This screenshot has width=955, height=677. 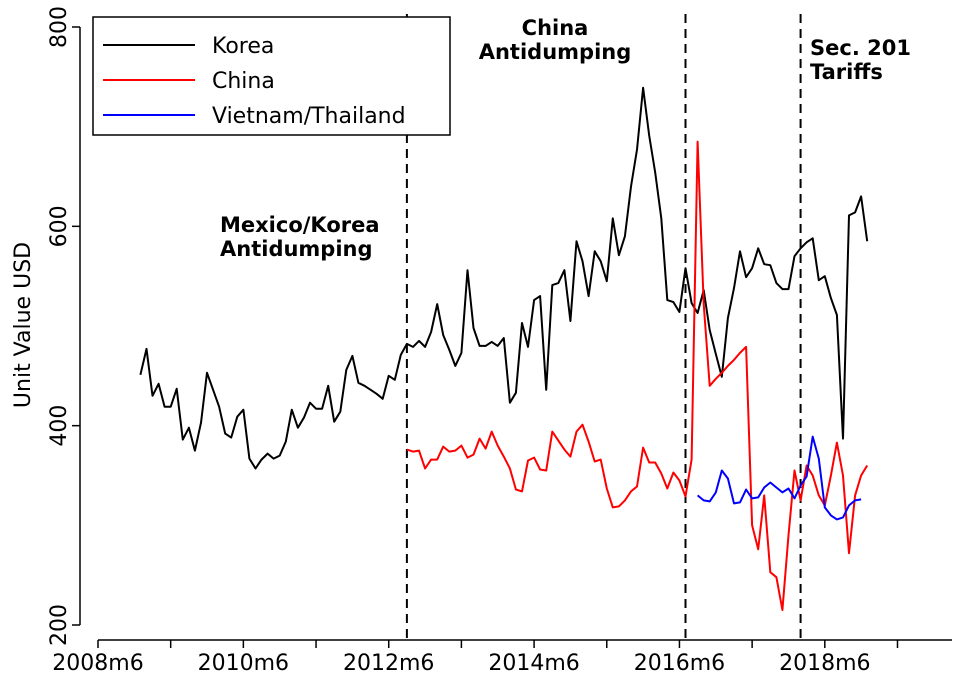 I want to click on x-tick-label: 2018m6, so click(x=824, y=663).